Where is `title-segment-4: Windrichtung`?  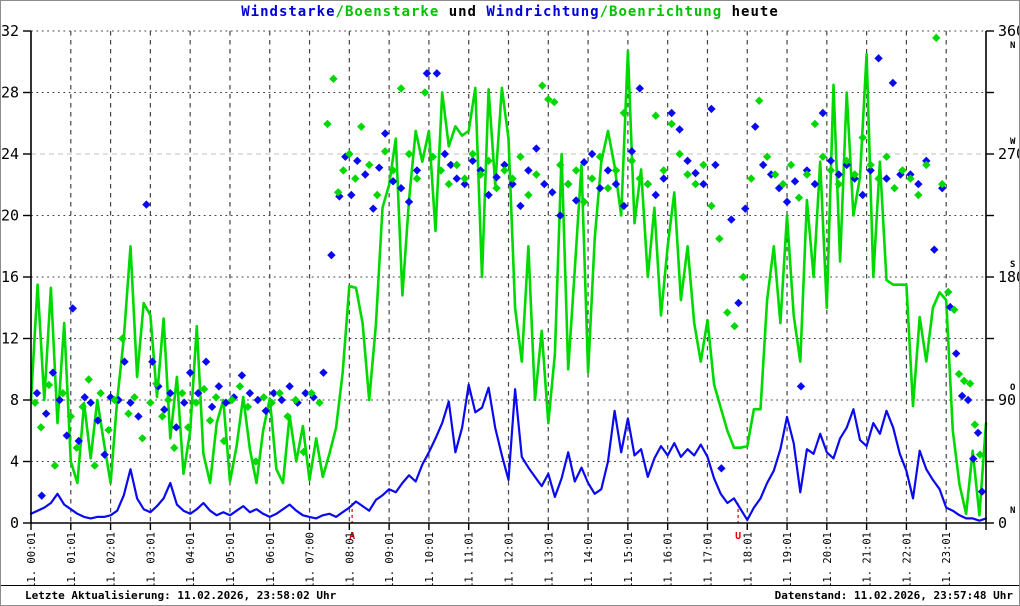 title-segment-4: Windrichtung is located at coordinates (543, 12).